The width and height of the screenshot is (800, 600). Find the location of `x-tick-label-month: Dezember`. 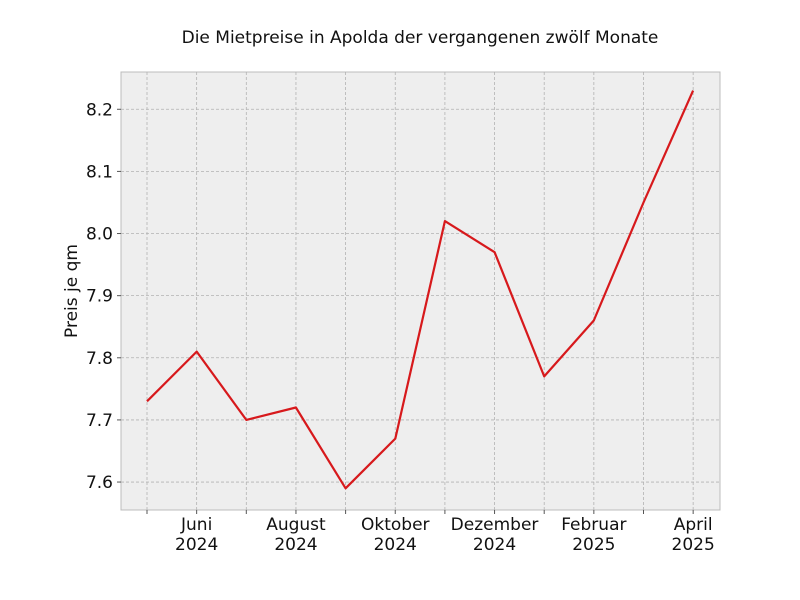

x-tick-label-month: Dezember is located at coordinates (495, 525).